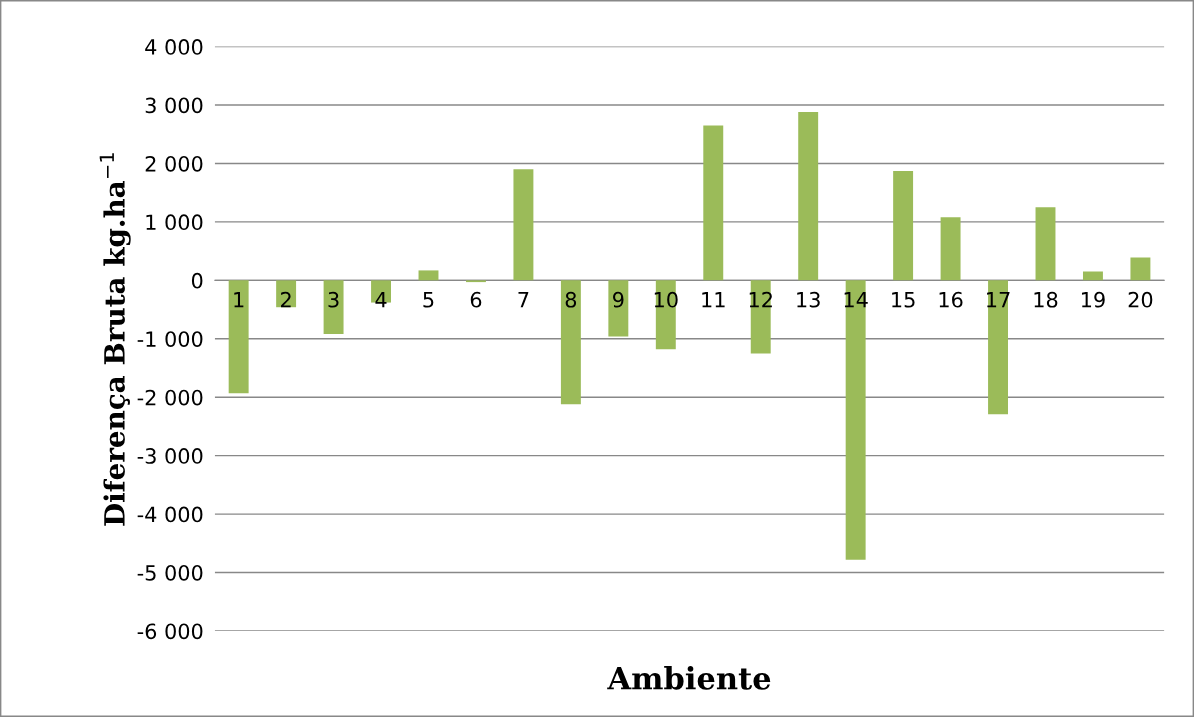 This screenshot has height=717, width=1194. Describe the element at coordinates (115, 339) in the screenshot. I see `y-axis-title: Diferença Bruta kg.ha$^{−1}$` at that location.